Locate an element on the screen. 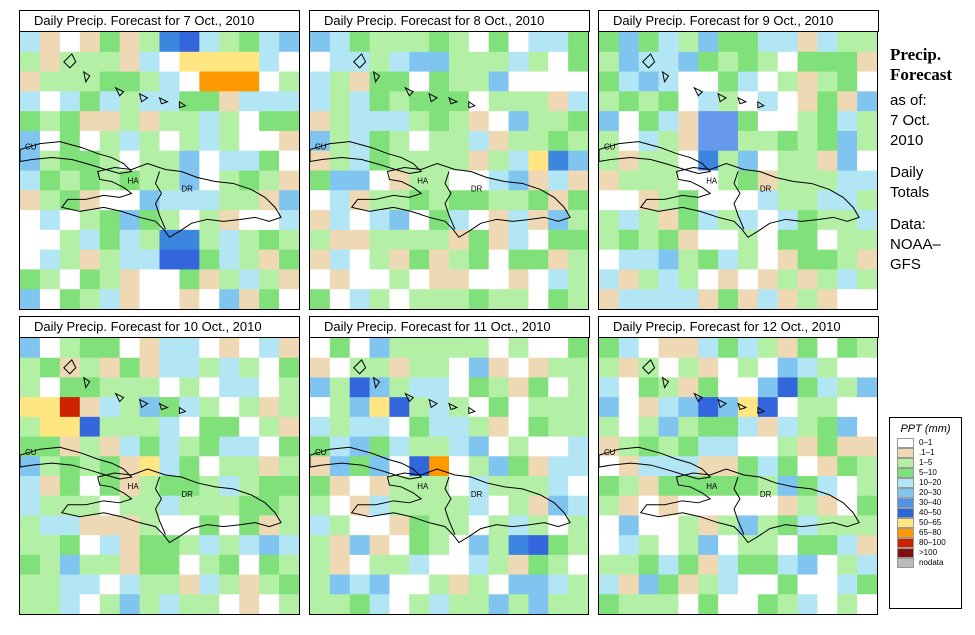 The image size is (975, 635). legend-label: 10–20 is located at coordinates (930, 482).